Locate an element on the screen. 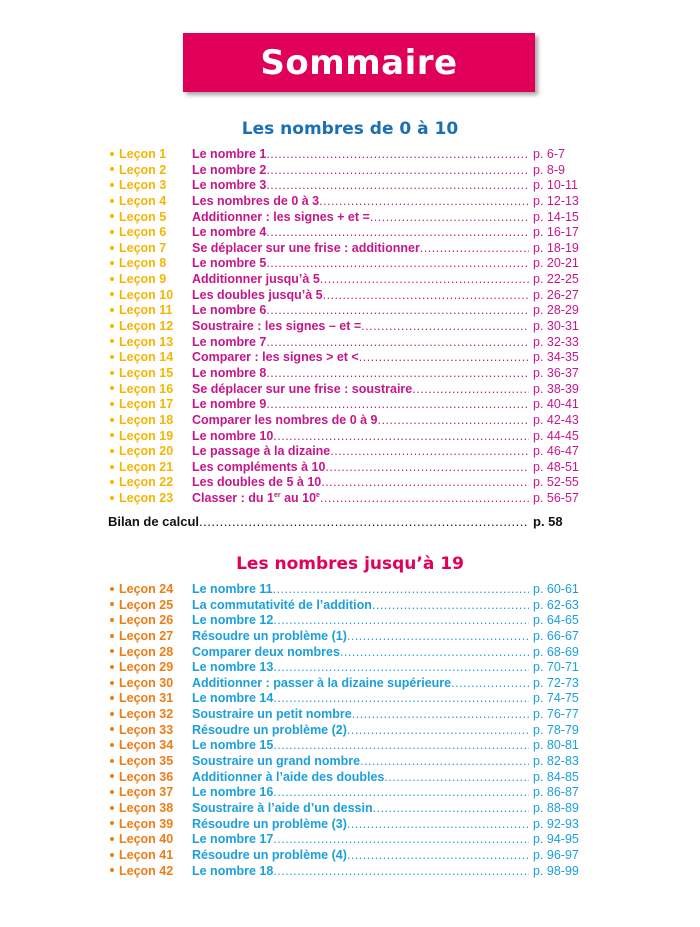 This screenshot has width=700, height=927. lesson-row: Leçon 4 Les nombres de 0 à 3 p. 12-13 is located at coordinates (345, 202).